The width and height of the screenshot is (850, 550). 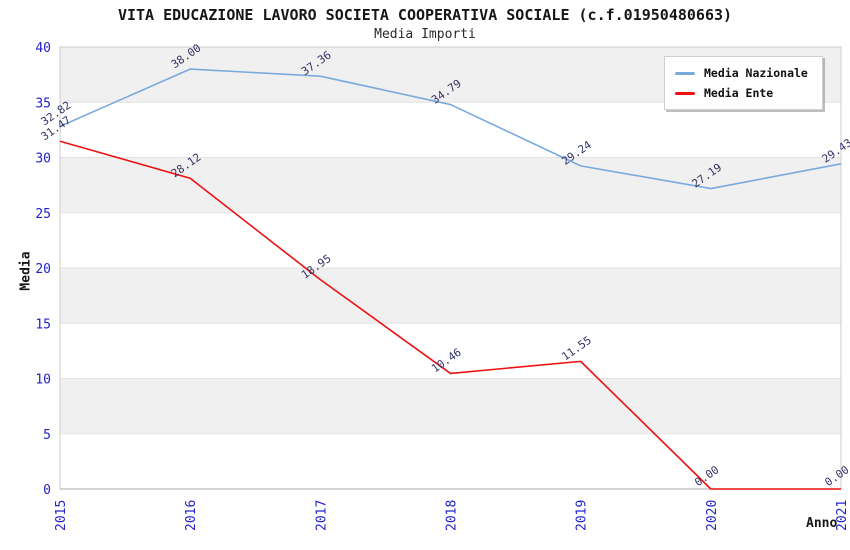 I want to click on legend-item-media-nazionale: Media Nazionale, so click(x=741, y=73).